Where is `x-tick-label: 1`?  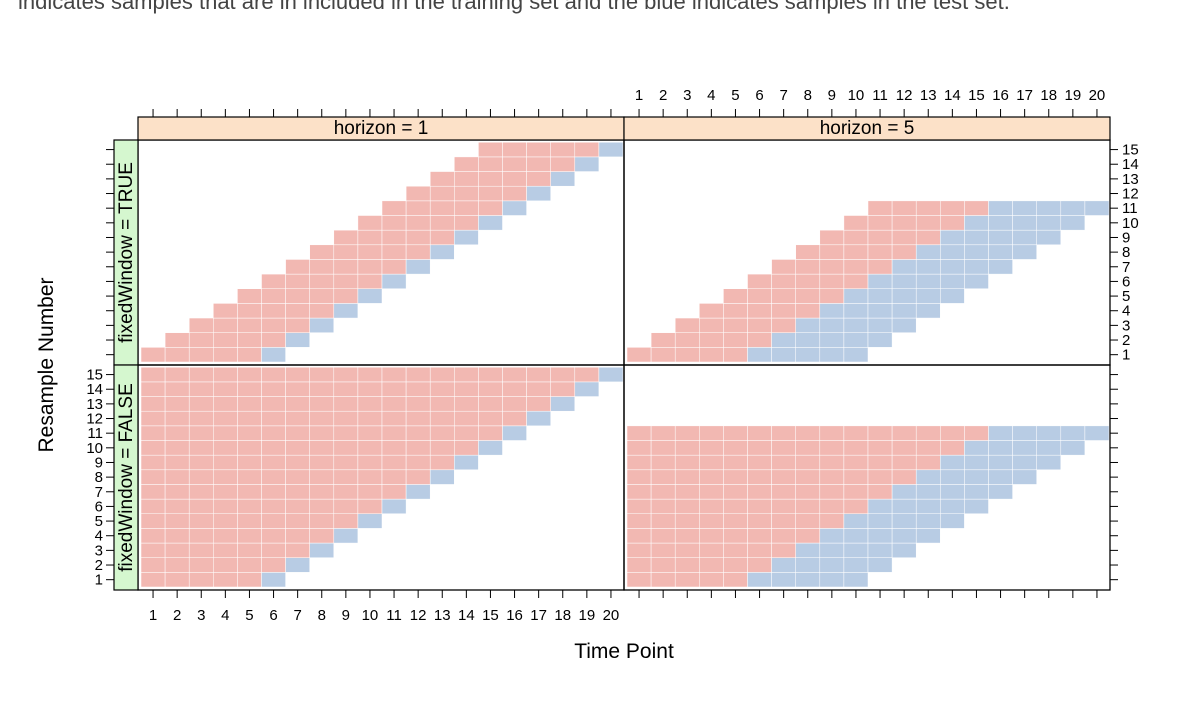
x-tick-label: 1 is located at coordinates (639, 95).